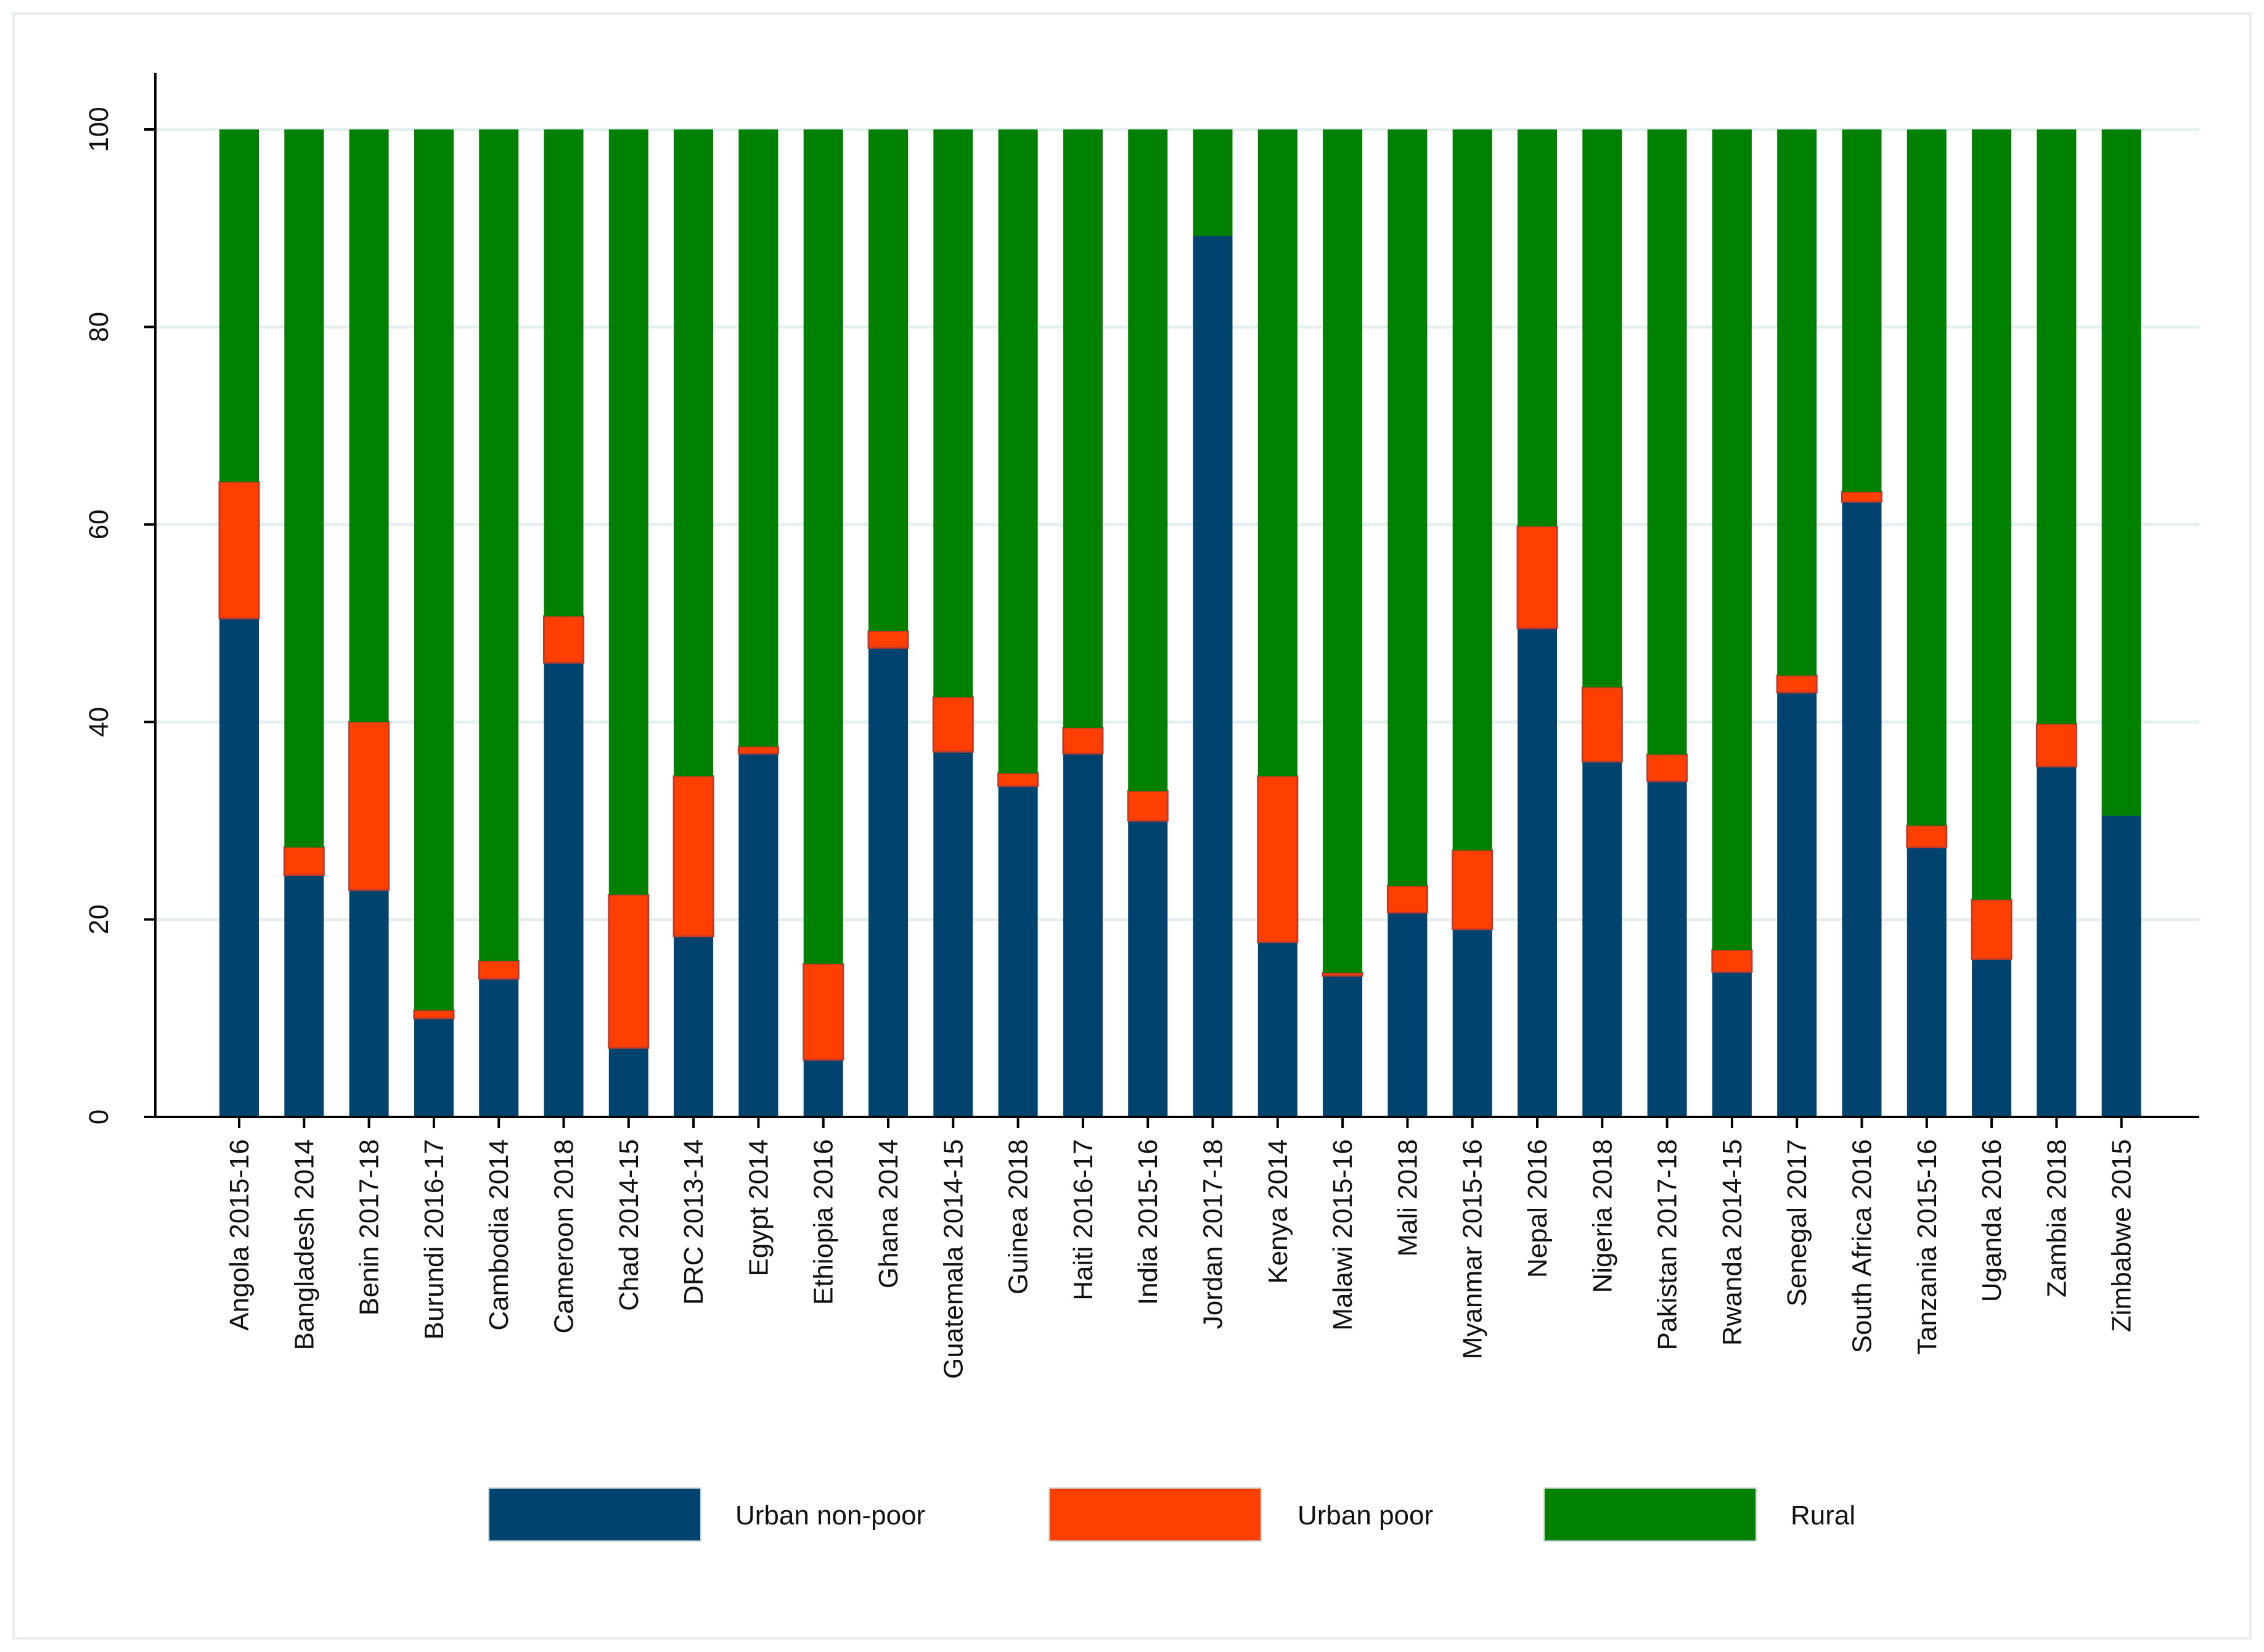 The image size is (2264, 1652). I want to click on x-category-label: India 2015-16, so click(1148, 1222).